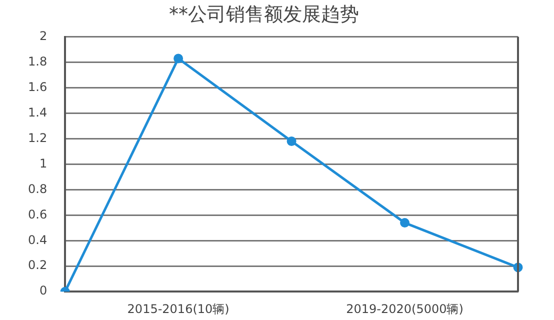  Describe the element at coordinates (38, 112) in the screenshot. I see `y-tick-label: 1.4` at that location.